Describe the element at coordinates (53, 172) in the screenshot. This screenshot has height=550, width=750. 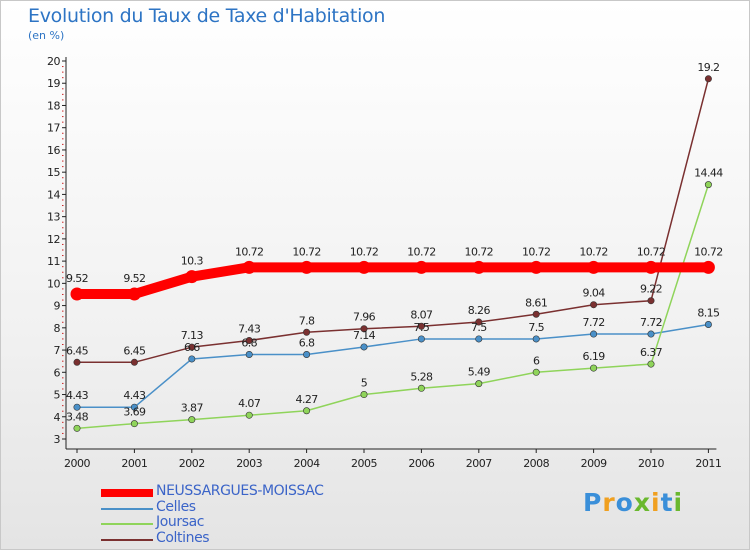
I see `y-tick-label: 15` at that location.